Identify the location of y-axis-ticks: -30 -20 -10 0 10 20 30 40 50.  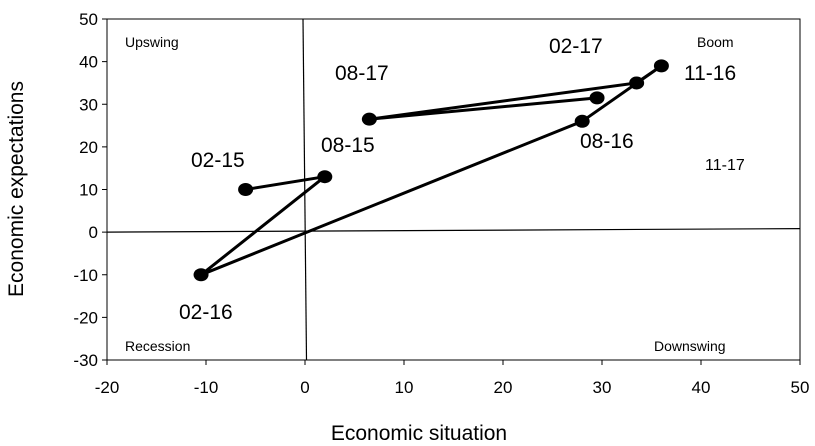
(90, 190).